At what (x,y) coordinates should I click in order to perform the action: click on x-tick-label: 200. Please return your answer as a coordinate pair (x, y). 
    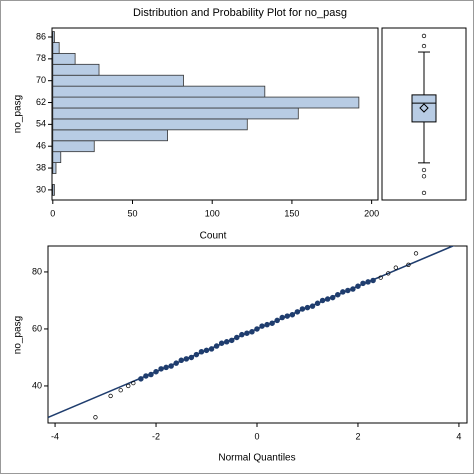
    Looking at the image, I should click on (371, 213).